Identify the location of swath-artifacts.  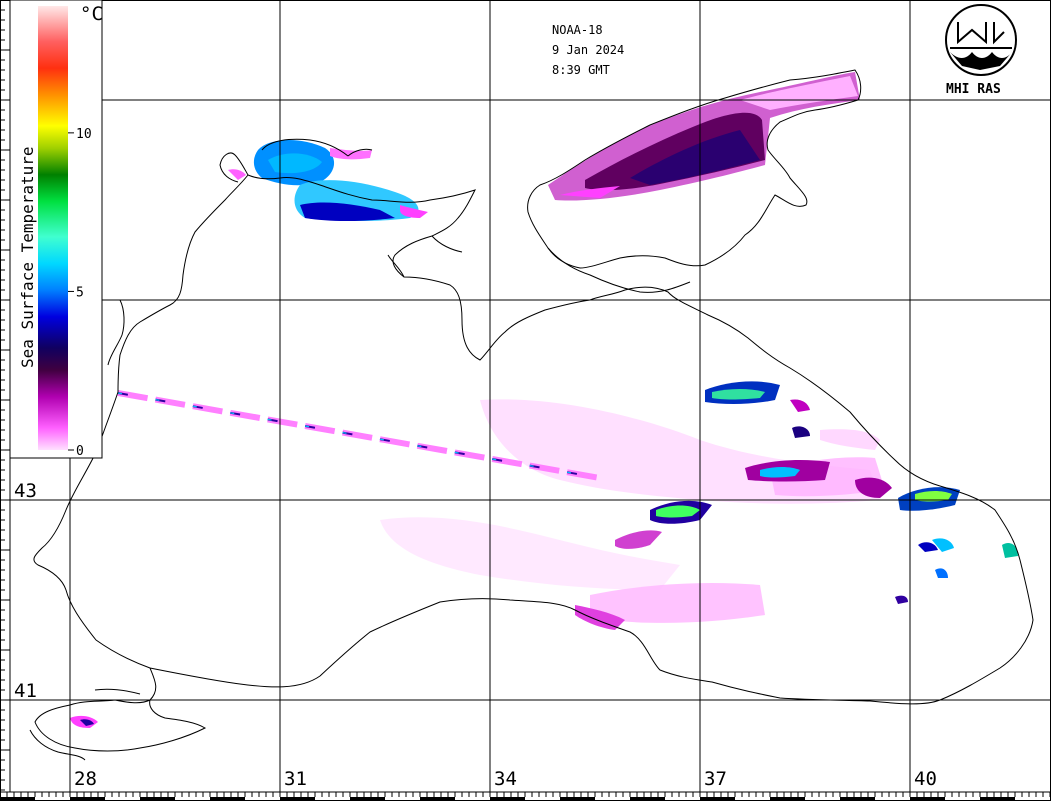
(359, 435).